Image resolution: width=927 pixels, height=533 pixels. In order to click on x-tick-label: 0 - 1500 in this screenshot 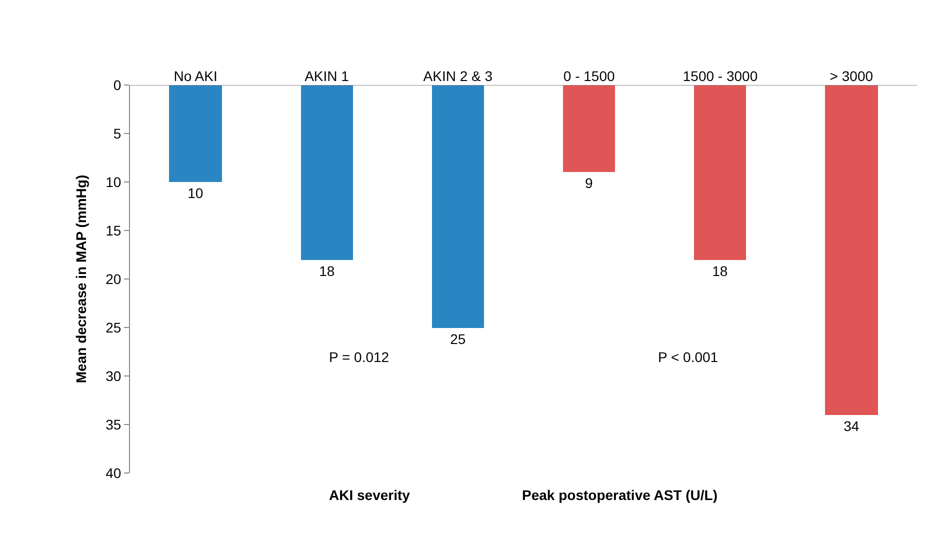, I will do `click(589, 76)`.